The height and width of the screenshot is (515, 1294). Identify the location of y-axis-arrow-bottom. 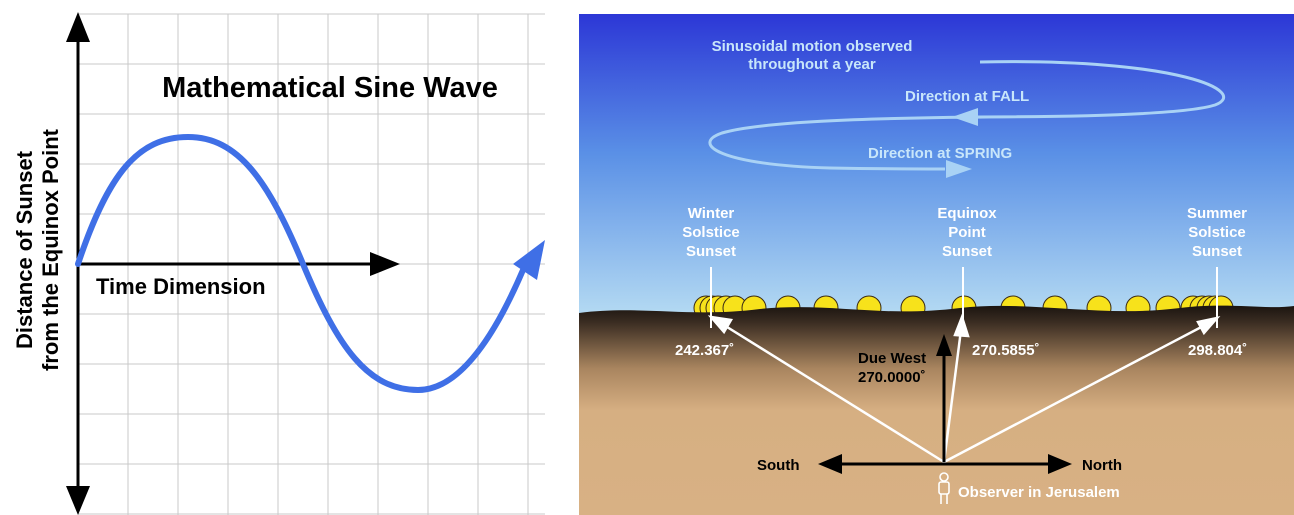
(78, 500).